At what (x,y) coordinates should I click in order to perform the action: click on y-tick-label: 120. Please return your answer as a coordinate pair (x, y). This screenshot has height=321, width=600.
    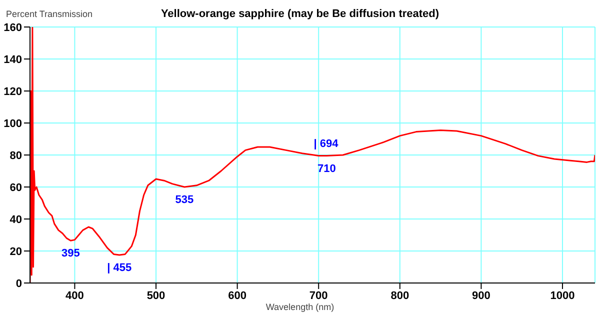
    Looking at the image, I should click on (13, 92).